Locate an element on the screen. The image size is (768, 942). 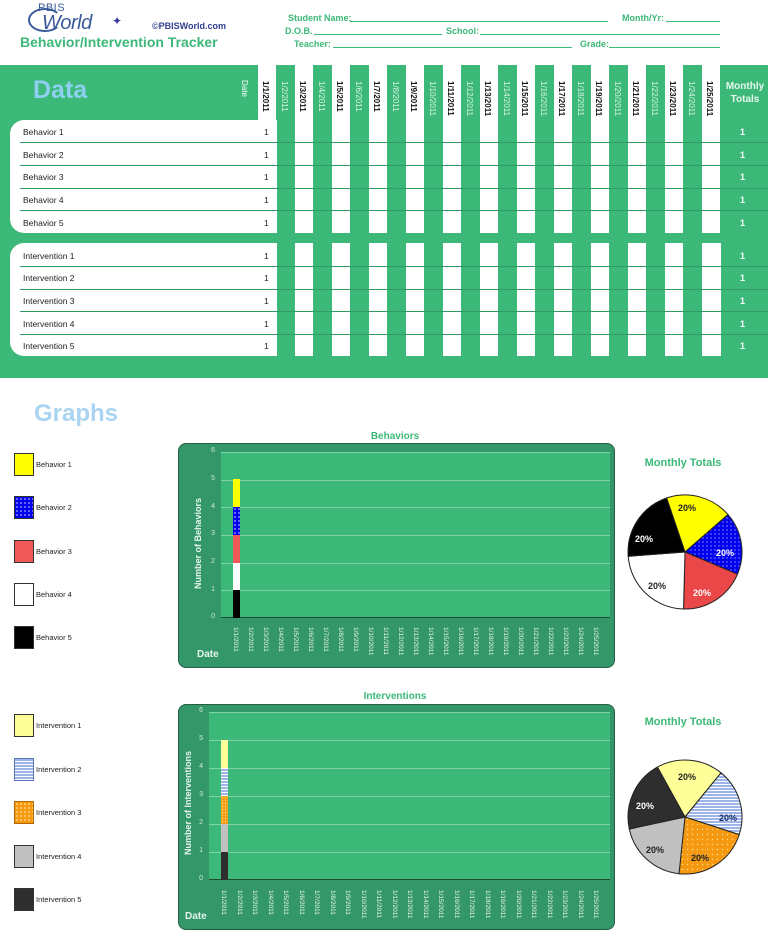
grade-label: Grade: is located at coordinates (595, 44).